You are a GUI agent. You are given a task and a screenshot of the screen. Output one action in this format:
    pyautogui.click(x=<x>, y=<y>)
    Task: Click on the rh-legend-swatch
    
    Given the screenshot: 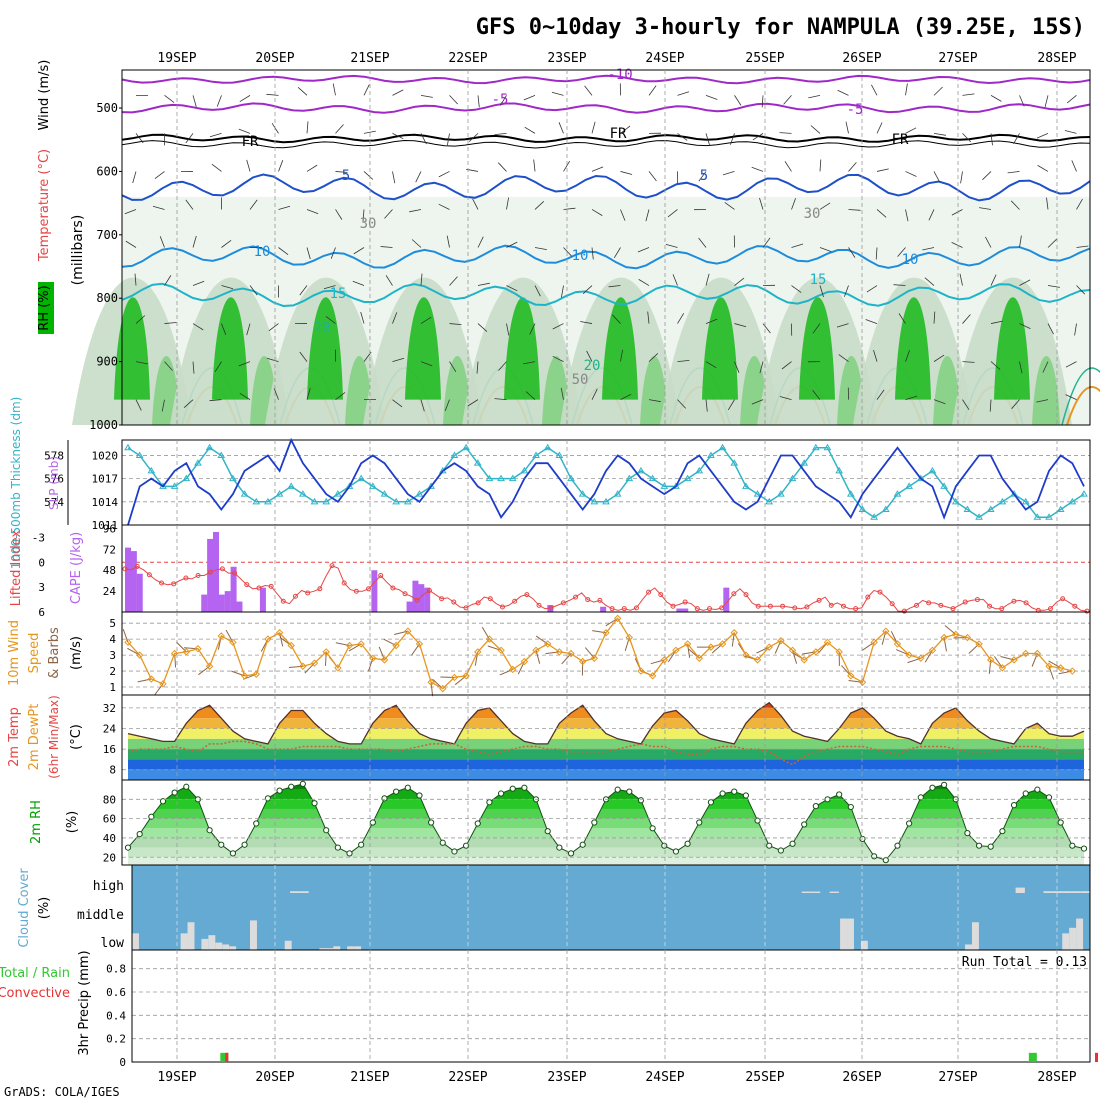 What is the action you would take?
    pyautogui.click(x=46, y=308)
    